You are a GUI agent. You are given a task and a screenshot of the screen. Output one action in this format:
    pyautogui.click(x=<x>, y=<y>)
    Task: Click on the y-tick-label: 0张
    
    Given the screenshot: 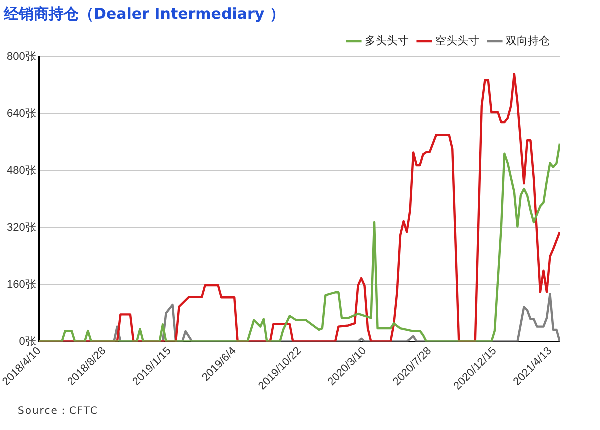 What is the action you would take?
    pyautogui.click(x=27, y=341)
    